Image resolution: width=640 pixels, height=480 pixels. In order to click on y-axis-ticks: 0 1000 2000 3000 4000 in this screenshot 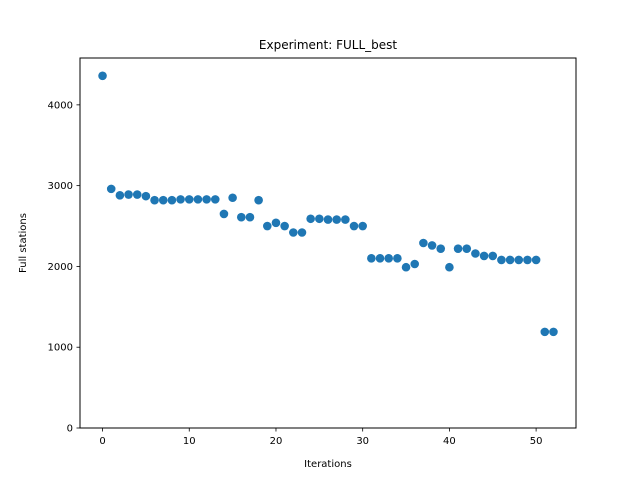, I will do `click(64, 267)`.